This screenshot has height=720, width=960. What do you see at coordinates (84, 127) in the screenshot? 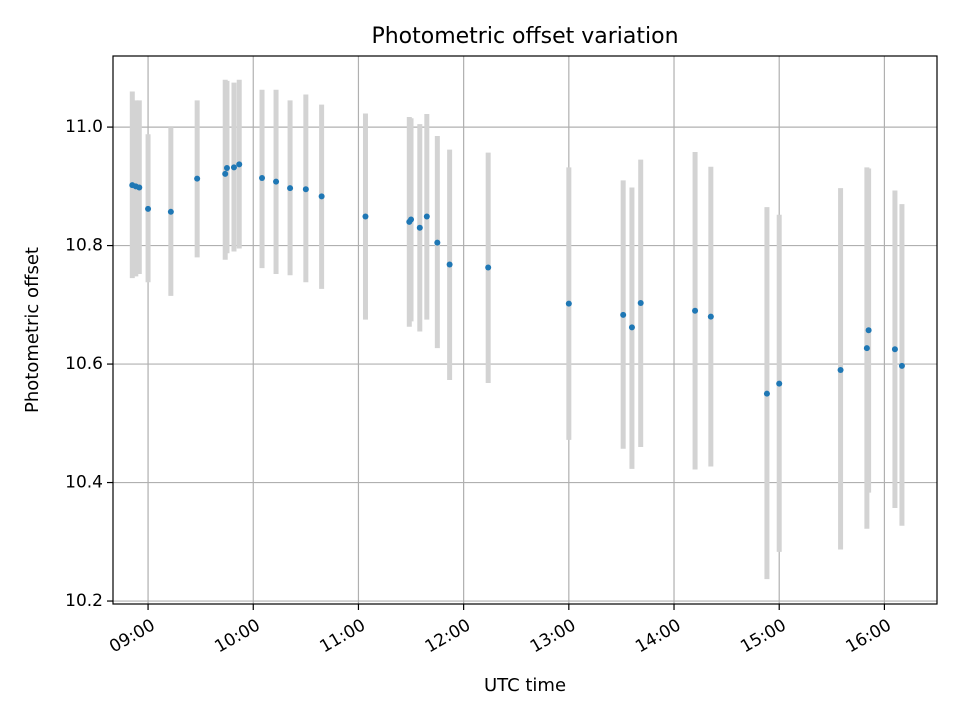
I see `y-tick-label: 11.0` at bounding box center [84, 127].